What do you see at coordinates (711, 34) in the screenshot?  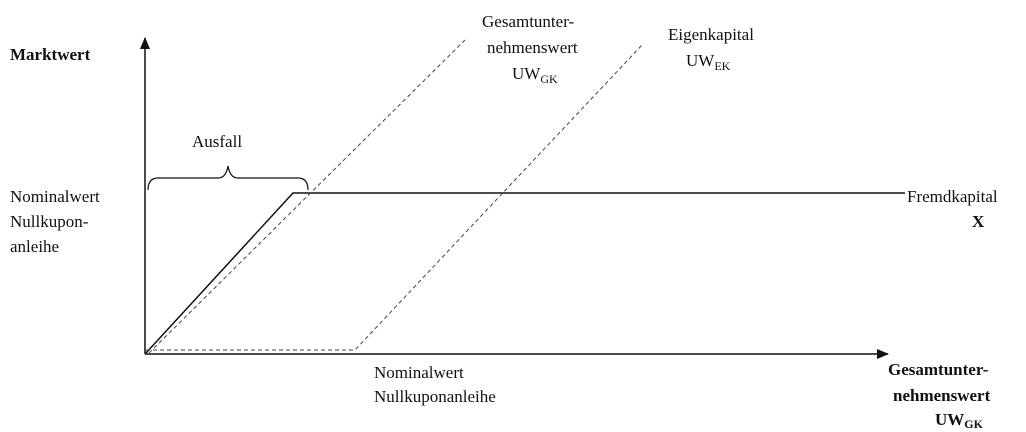 I see `equity-label: Eigenkapital` at bounding box center [711, 34].